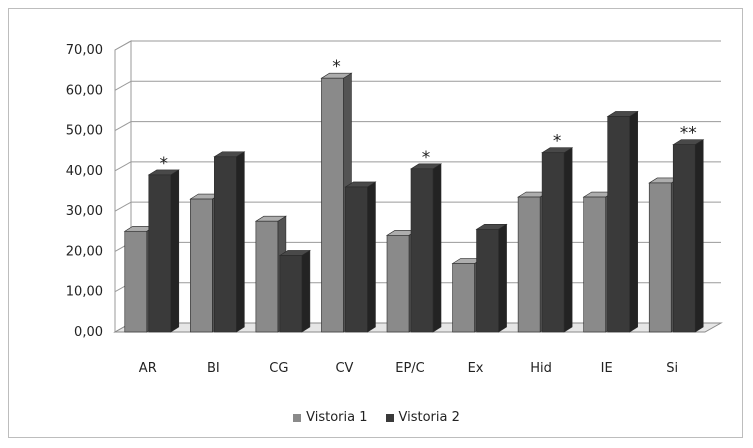 This screenshot has width=753, height=448. What do you see at coordinates (84, 251) in the screenshot?
I see `y-tick-label-2: 20,00` at bounding box center [84, 251].